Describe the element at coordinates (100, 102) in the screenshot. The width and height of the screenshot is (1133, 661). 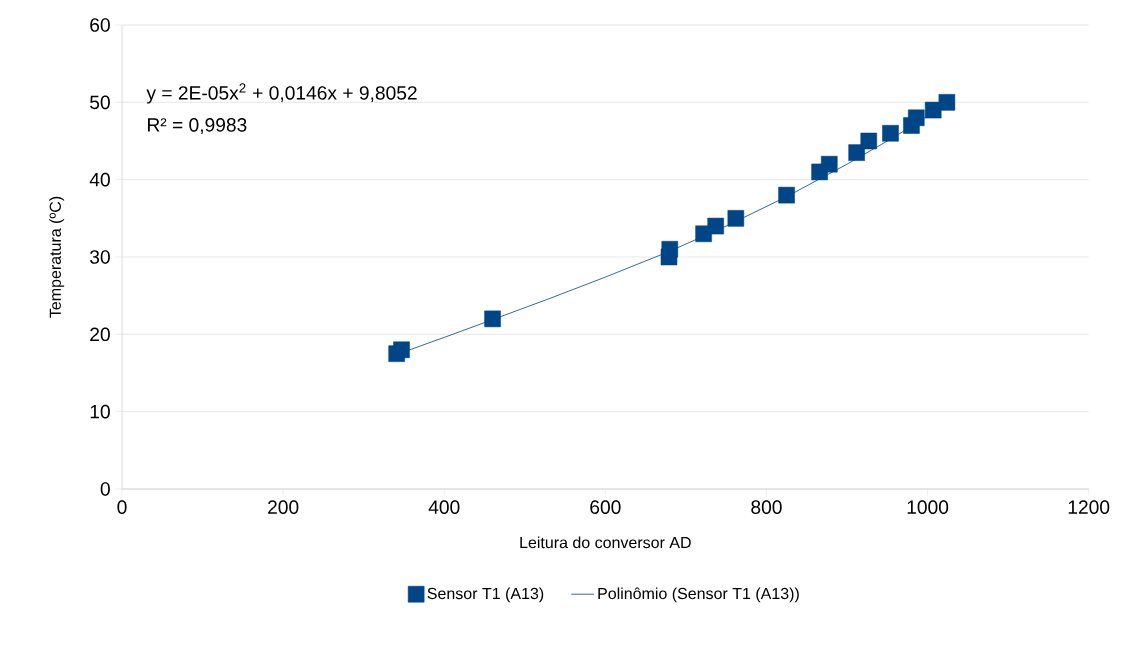
I see `y-tick-label: 50` at that location.